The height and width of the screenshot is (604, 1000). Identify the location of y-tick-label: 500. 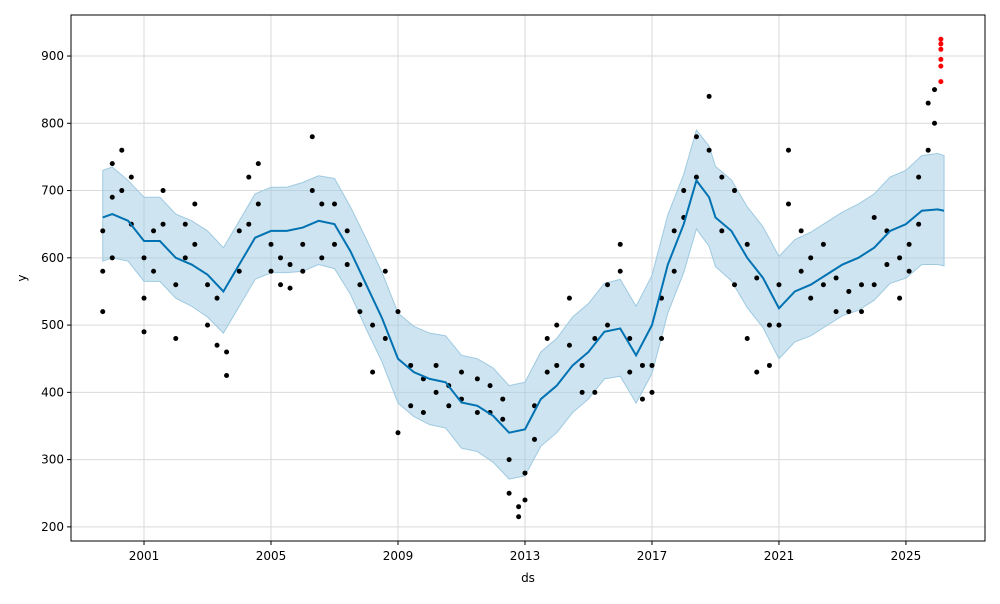
(52, 325).